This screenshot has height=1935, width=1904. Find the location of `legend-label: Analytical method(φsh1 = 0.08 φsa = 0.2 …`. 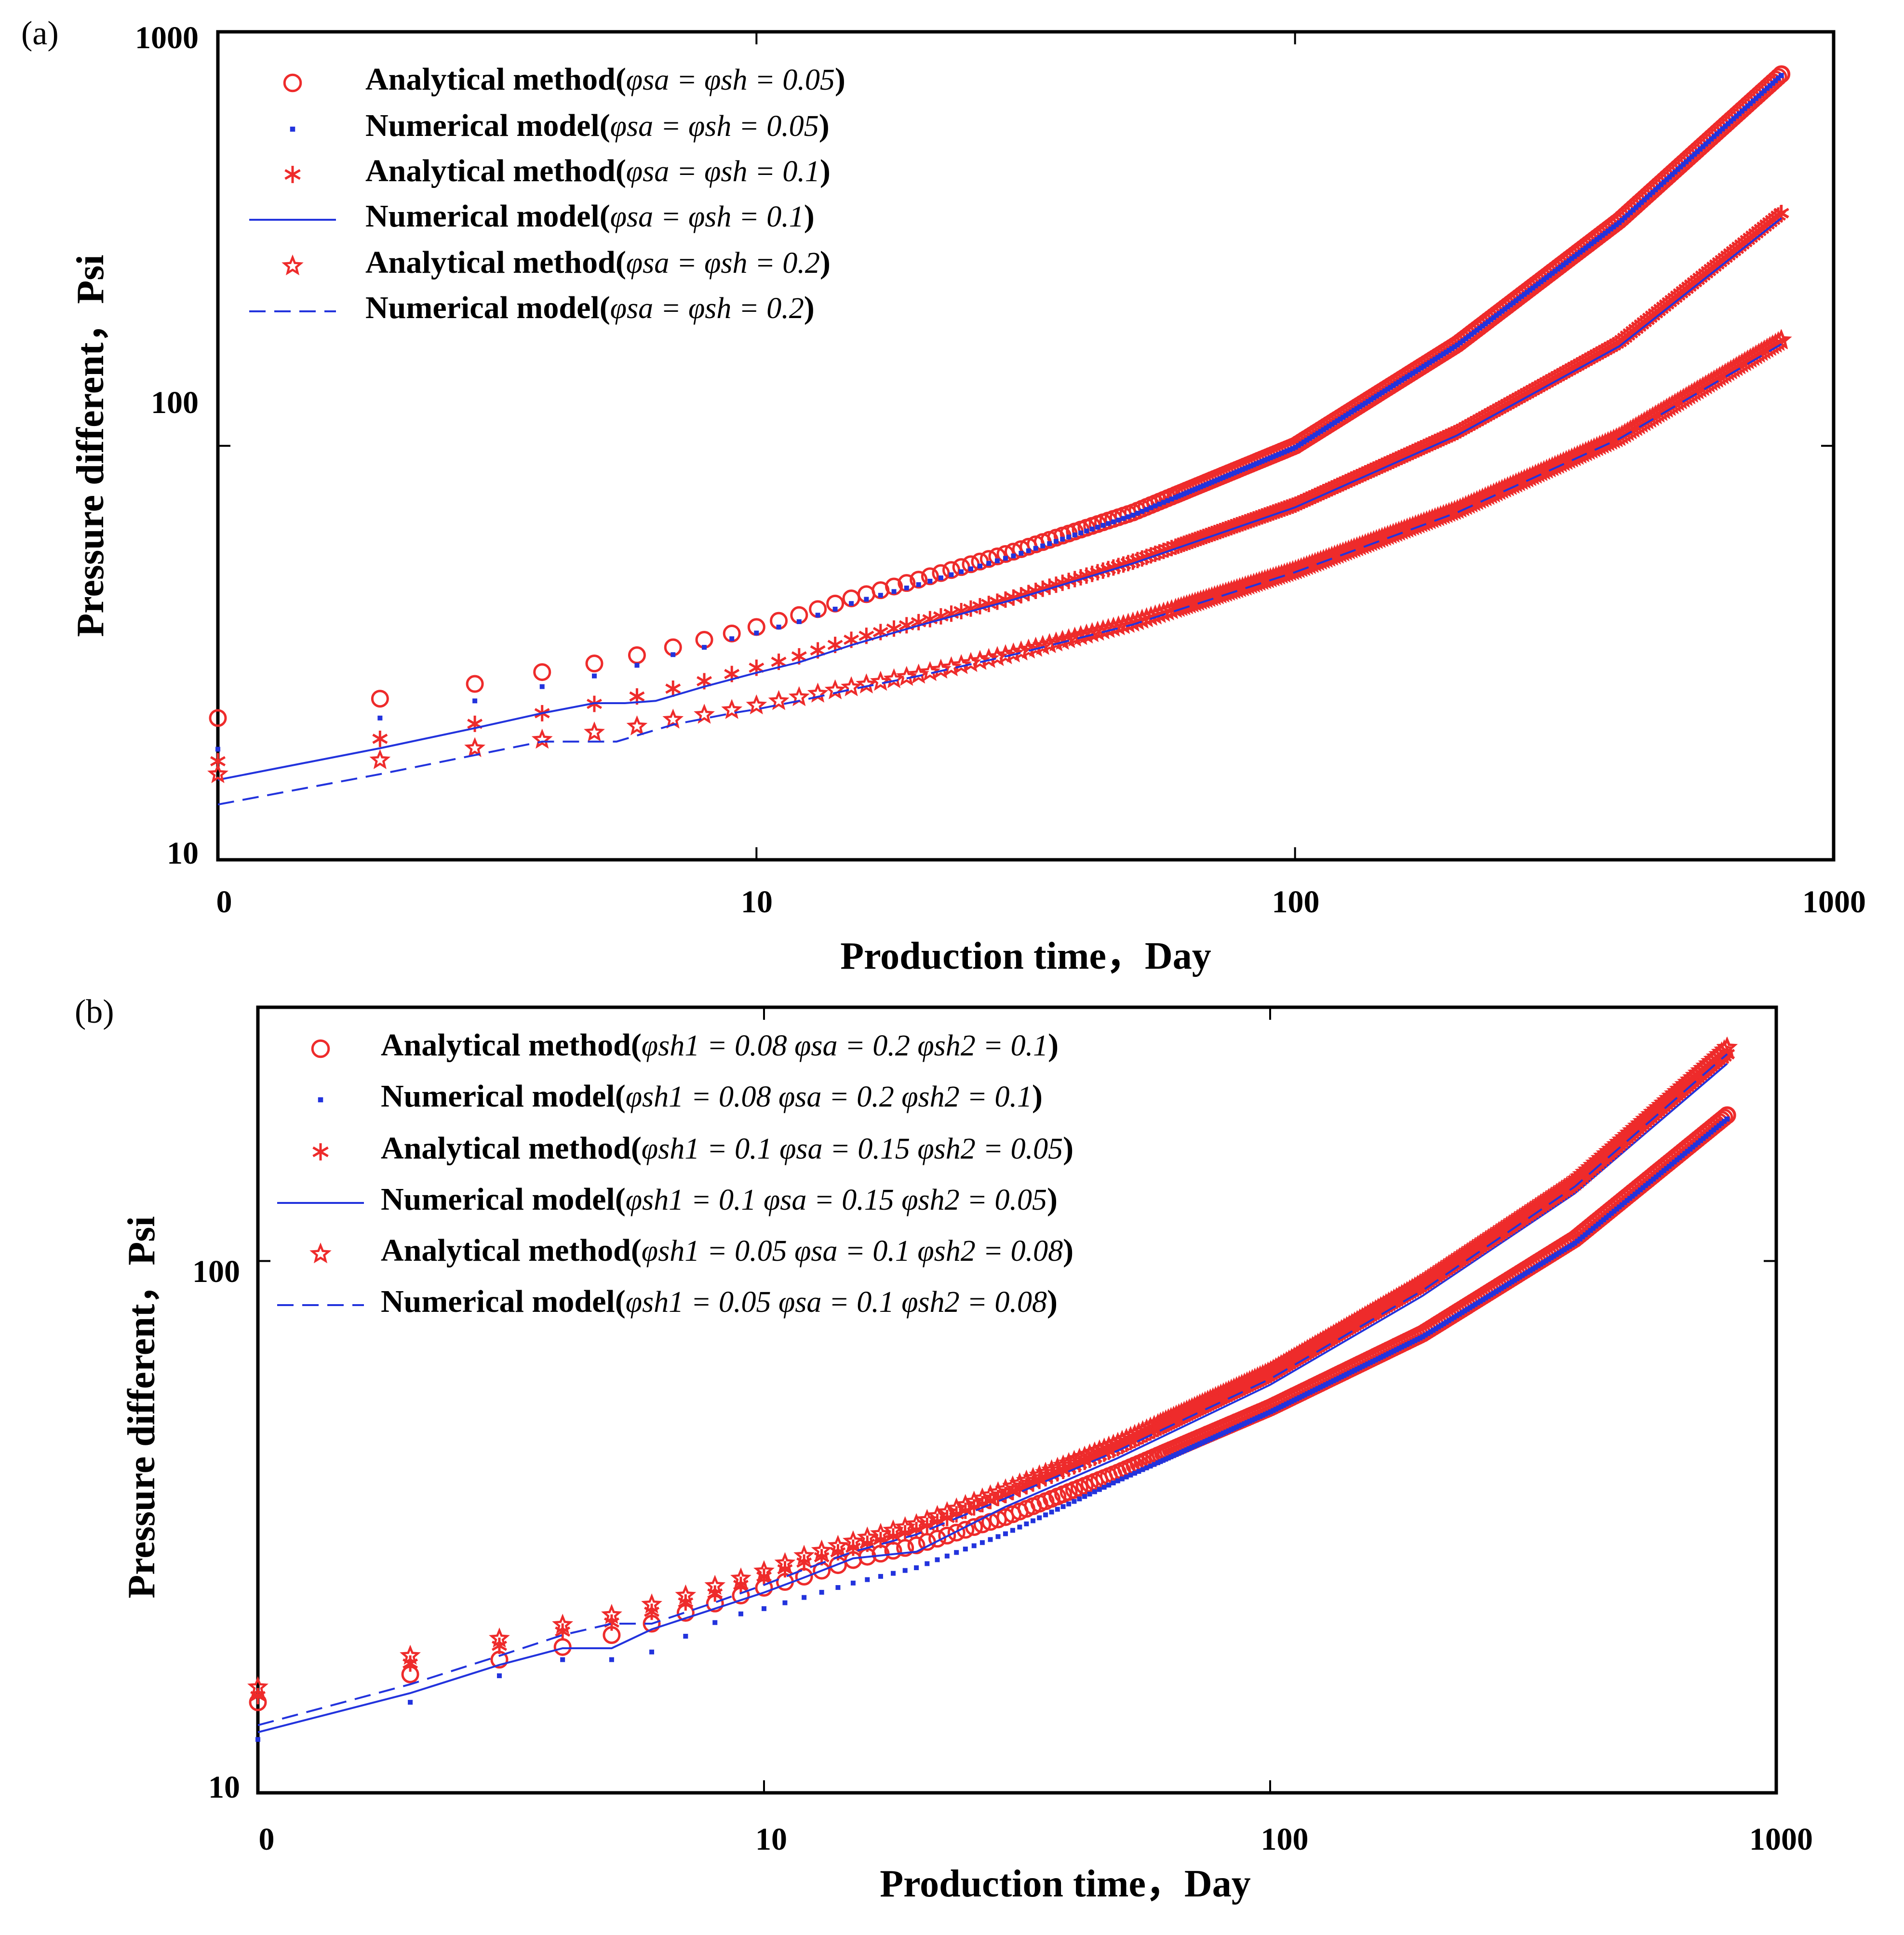

legend-label: Analytical method(φsh1 = 0.08 φsa = 0.2 … is located at coordinates (720, 1045).